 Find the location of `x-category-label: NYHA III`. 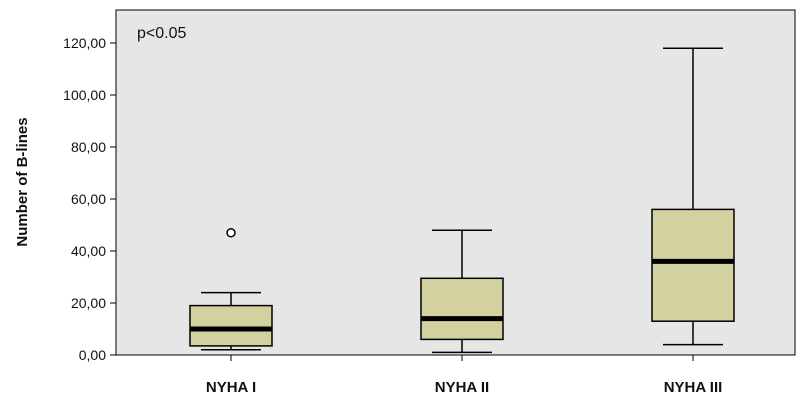

x-category-label: NYHA III is located at coordinates (693, 387).